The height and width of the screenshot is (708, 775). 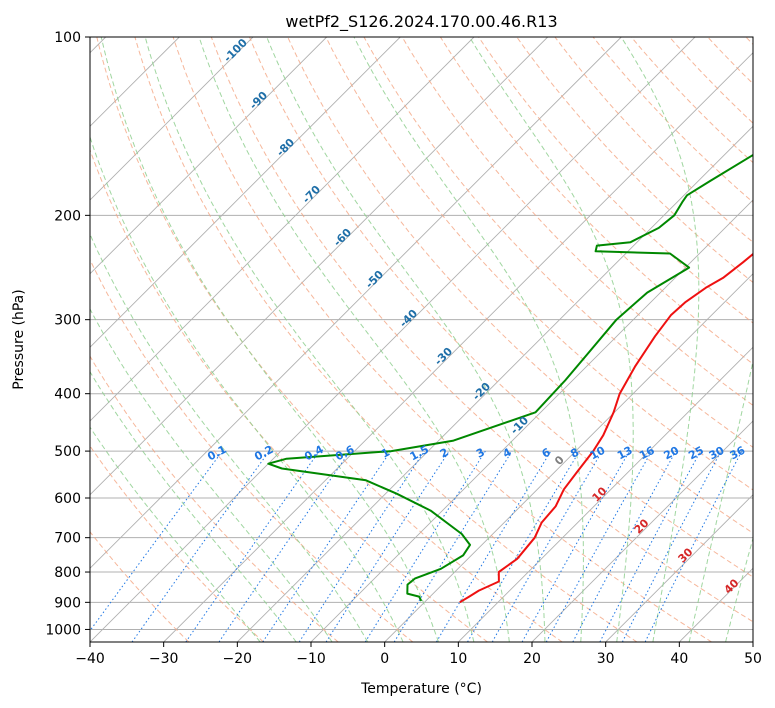 I want to click on x-tick-label: −40, so click(x=90, y=659).